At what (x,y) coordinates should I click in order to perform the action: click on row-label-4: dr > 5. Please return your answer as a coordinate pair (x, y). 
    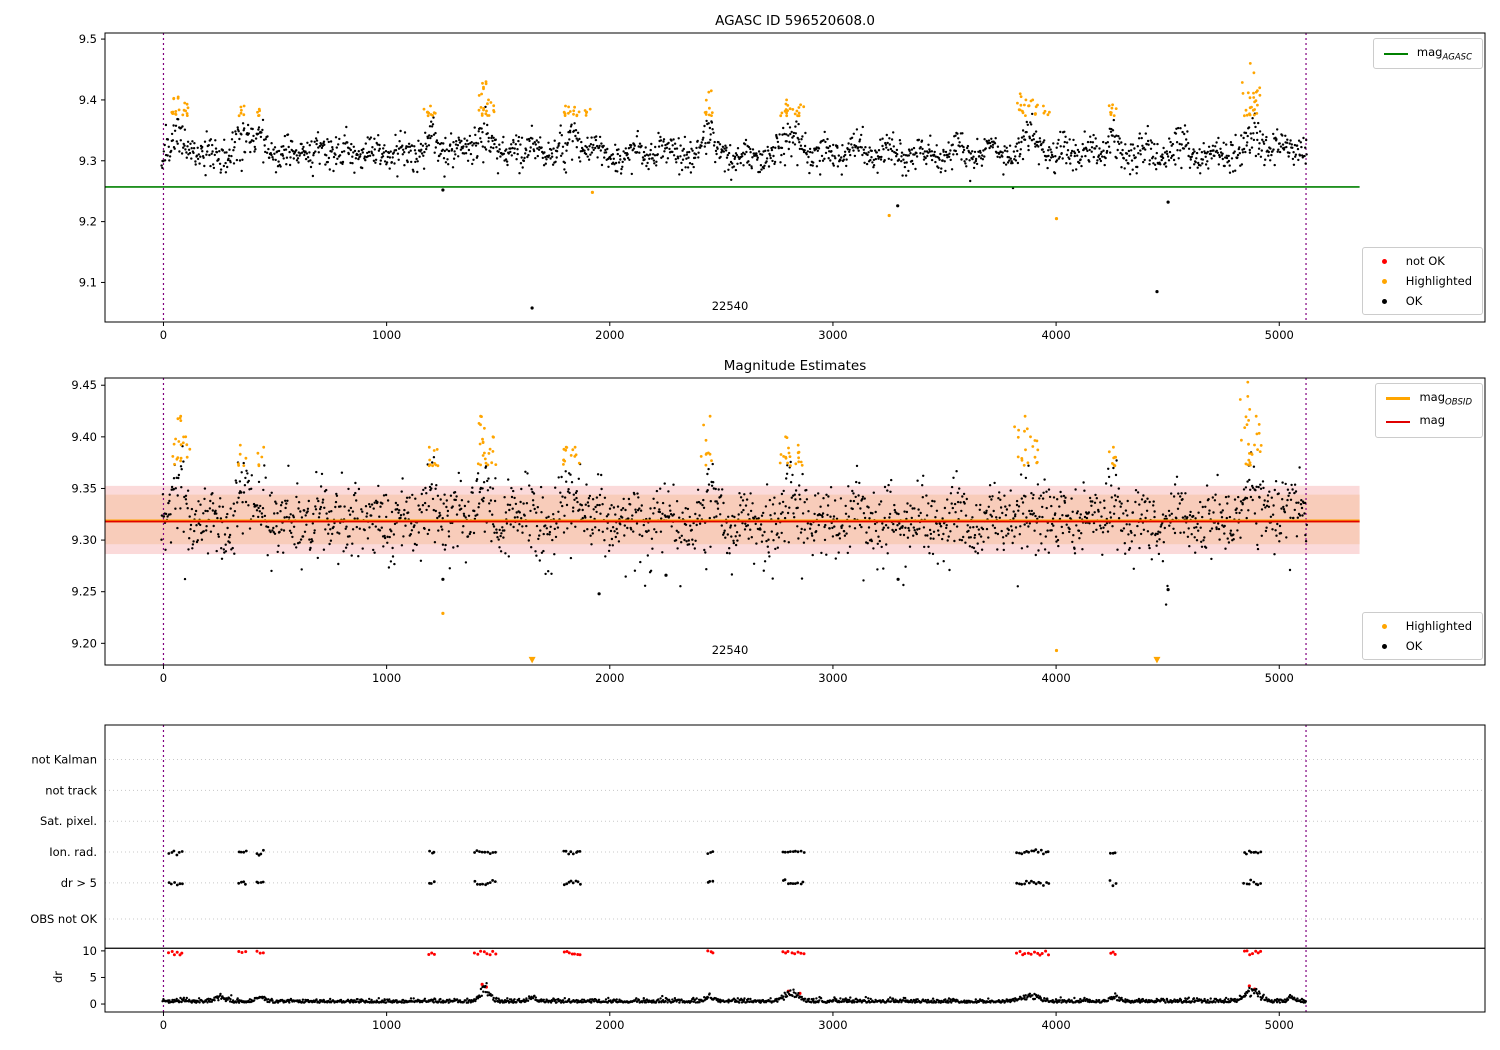
    Looking at the image, I should click on (79, 883).